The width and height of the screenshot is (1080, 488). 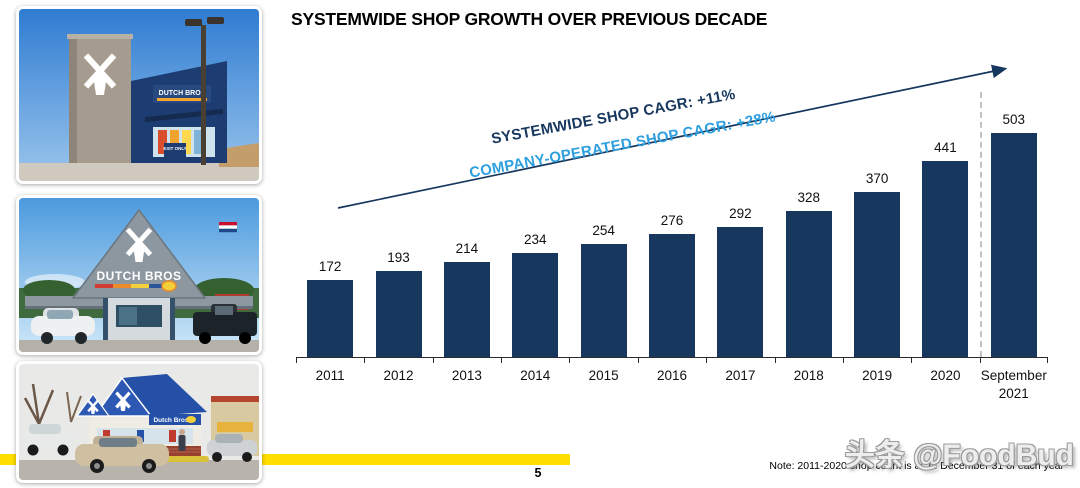 What do you see at coordinates (740, 213) in the screenshot?
I see `bar-value-label: 292` at bounding box center [740, 213].